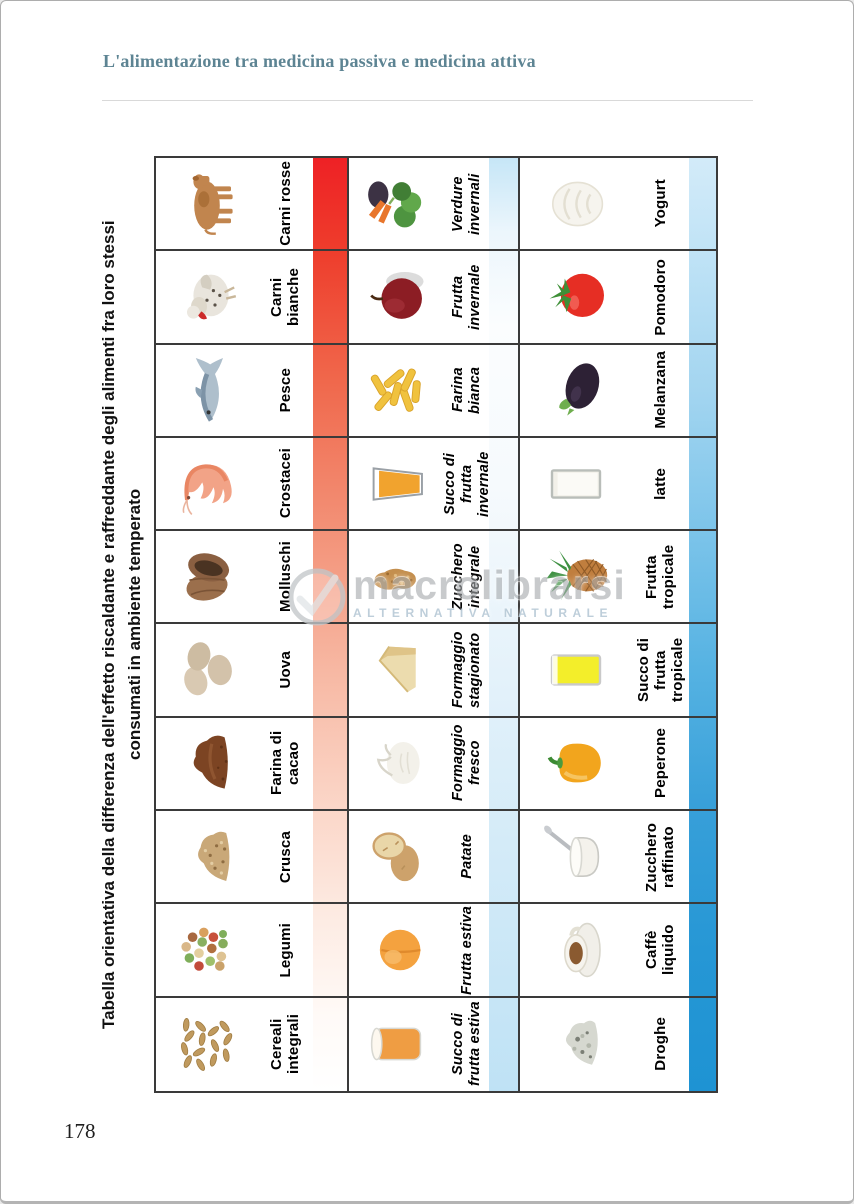 The width and height of the screenshot is (854, 1204). What do you see at coordinates (575, 950) in the screenshot?
I see `coffee-cup-image` at bounding box center [575, 950].